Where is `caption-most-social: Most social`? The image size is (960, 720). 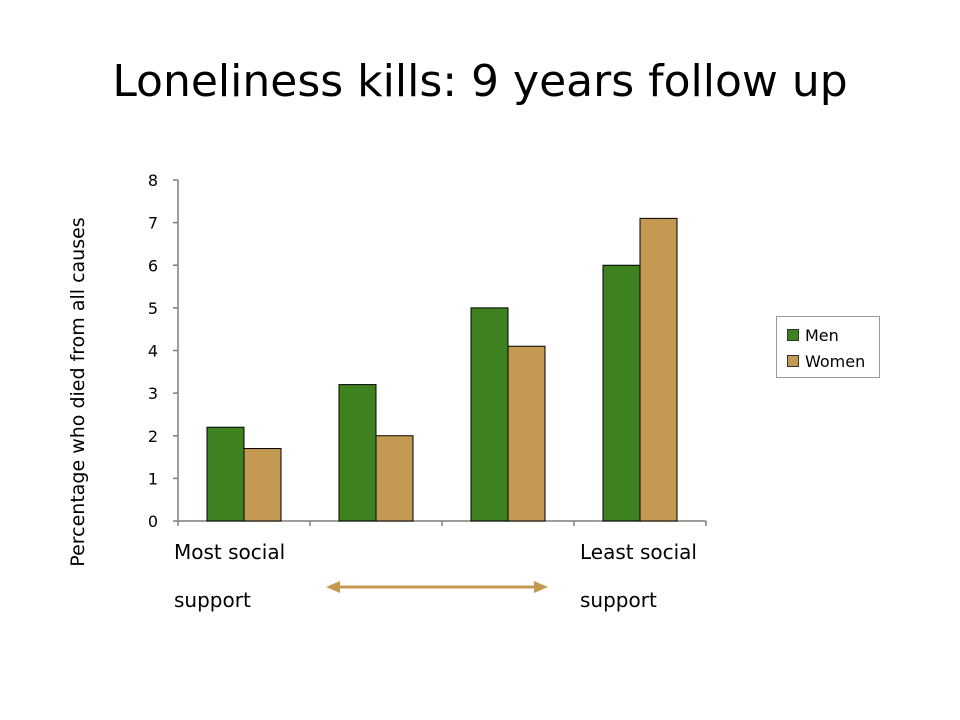
caption-most-social: Most social is located at coordinates (230, 552).